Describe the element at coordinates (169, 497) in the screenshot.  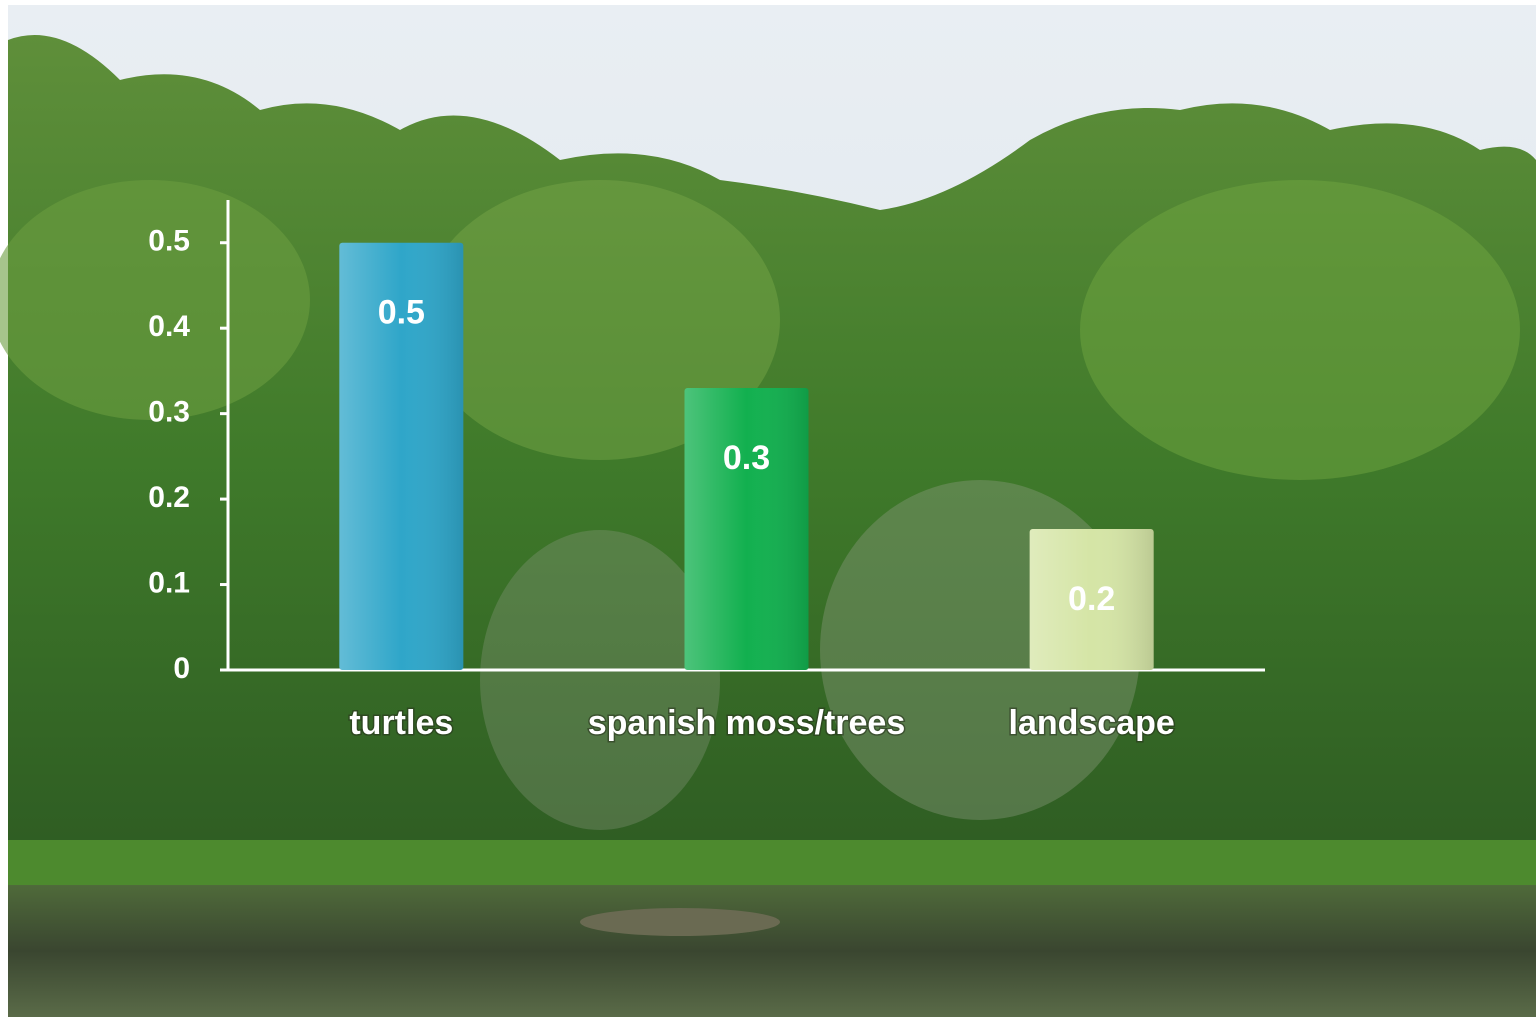
I see `y-tick-label: 0.2` at that location.